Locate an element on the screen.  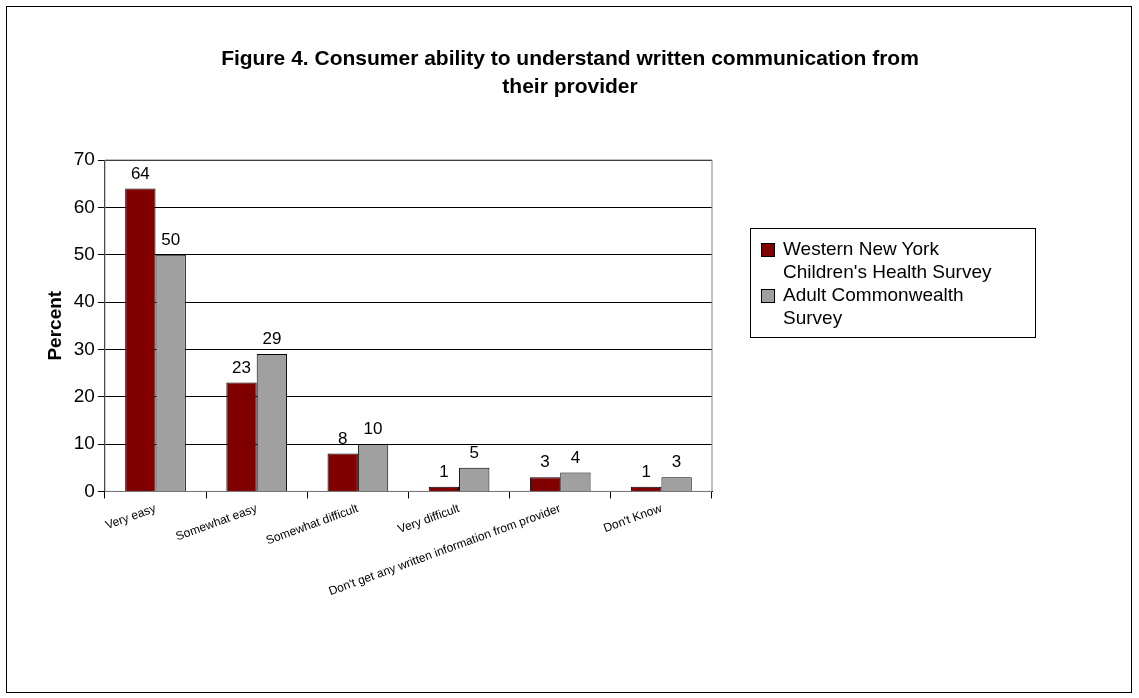
y-tick-label: 60 is located at coordinates (84, 206).